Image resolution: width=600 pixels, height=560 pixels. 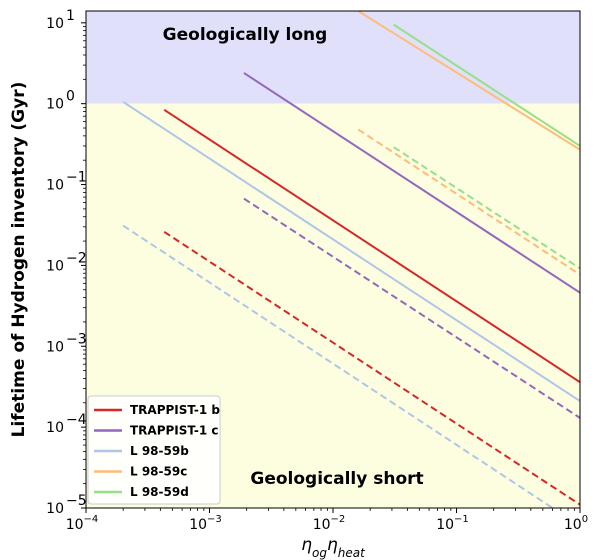 I want to click on y-tick-exponent: −4, so click(x=76, y=420).